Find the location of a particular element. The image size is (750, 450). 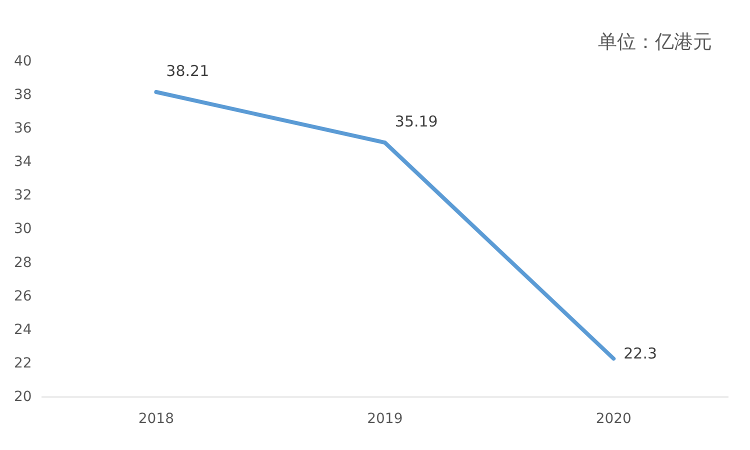

x-tick-label: 2019 is located at coordinates (385, 419).